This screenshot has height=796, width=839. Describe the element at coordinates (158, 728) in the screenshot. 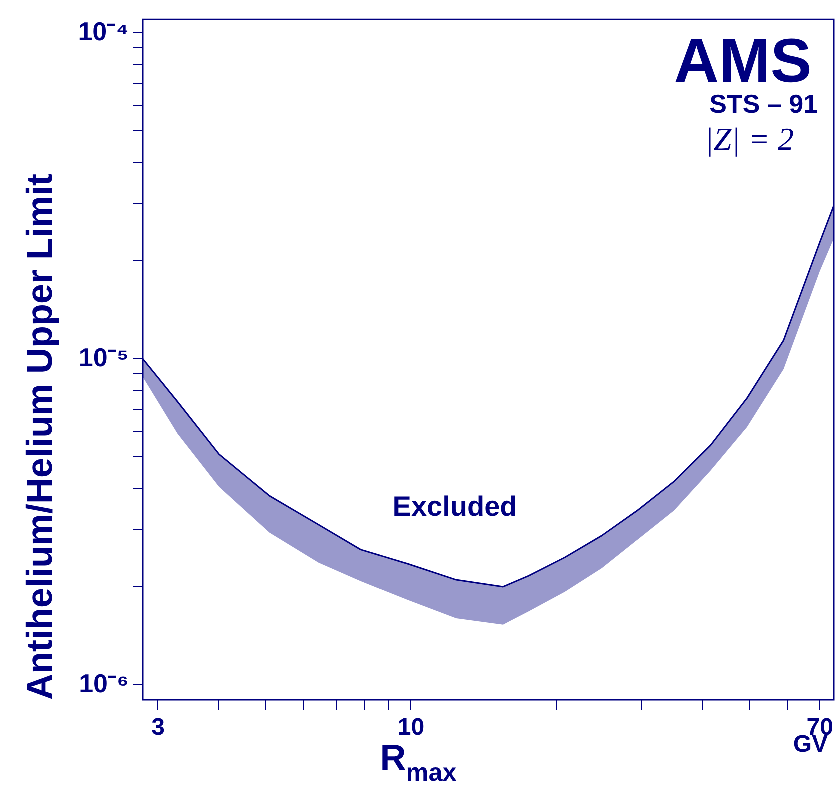

I see `x-tick-label: 3` at that location.